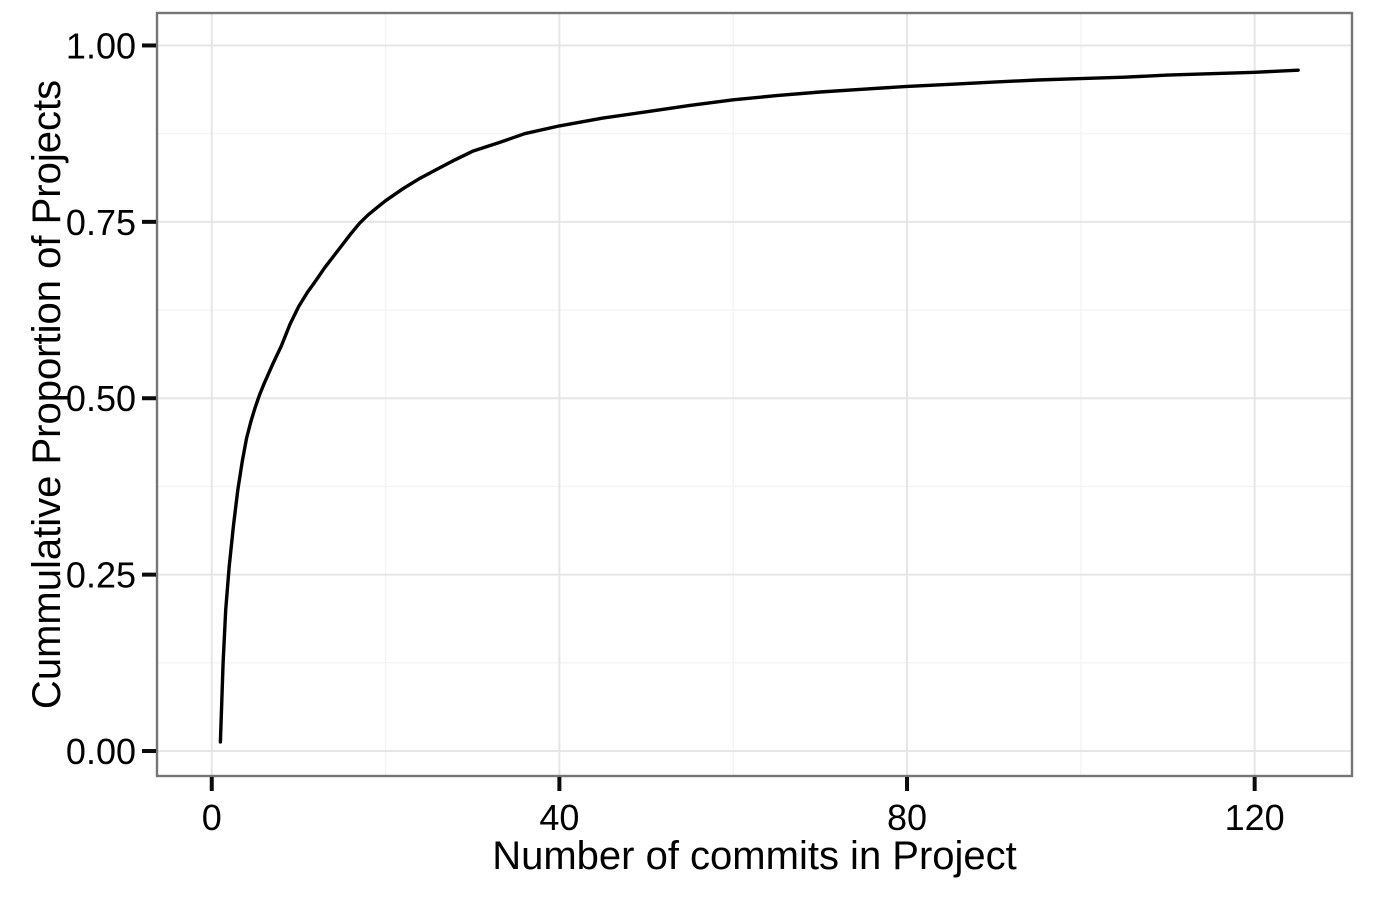  What do you see at coordinates (559, 817) in the screenshot?
I see `x-axis-tick-label: 40` at bounding box center [559, 817].